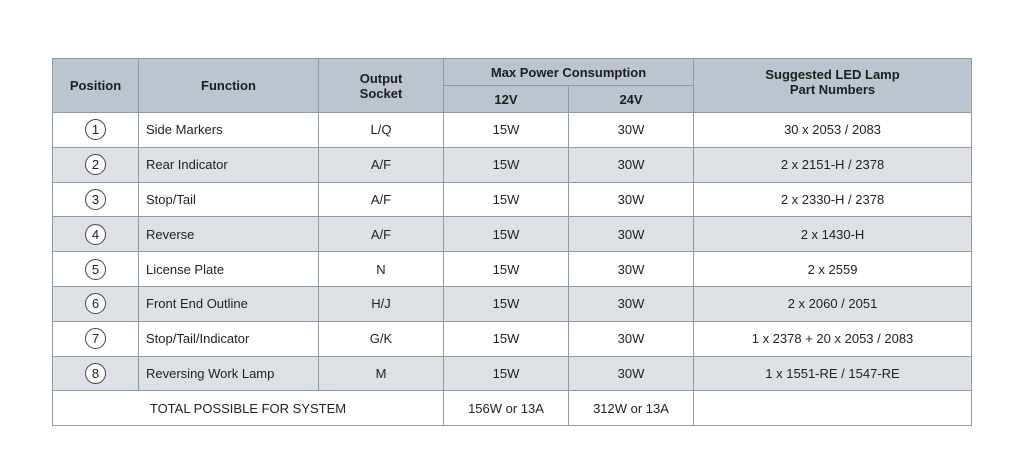 The image size is (1024, 473). What do you see at coordinates (833, 130) in the screenshot?
I see `led-parts-cell: 30 x 2053 / 2083` at bounding box center [833, 130].